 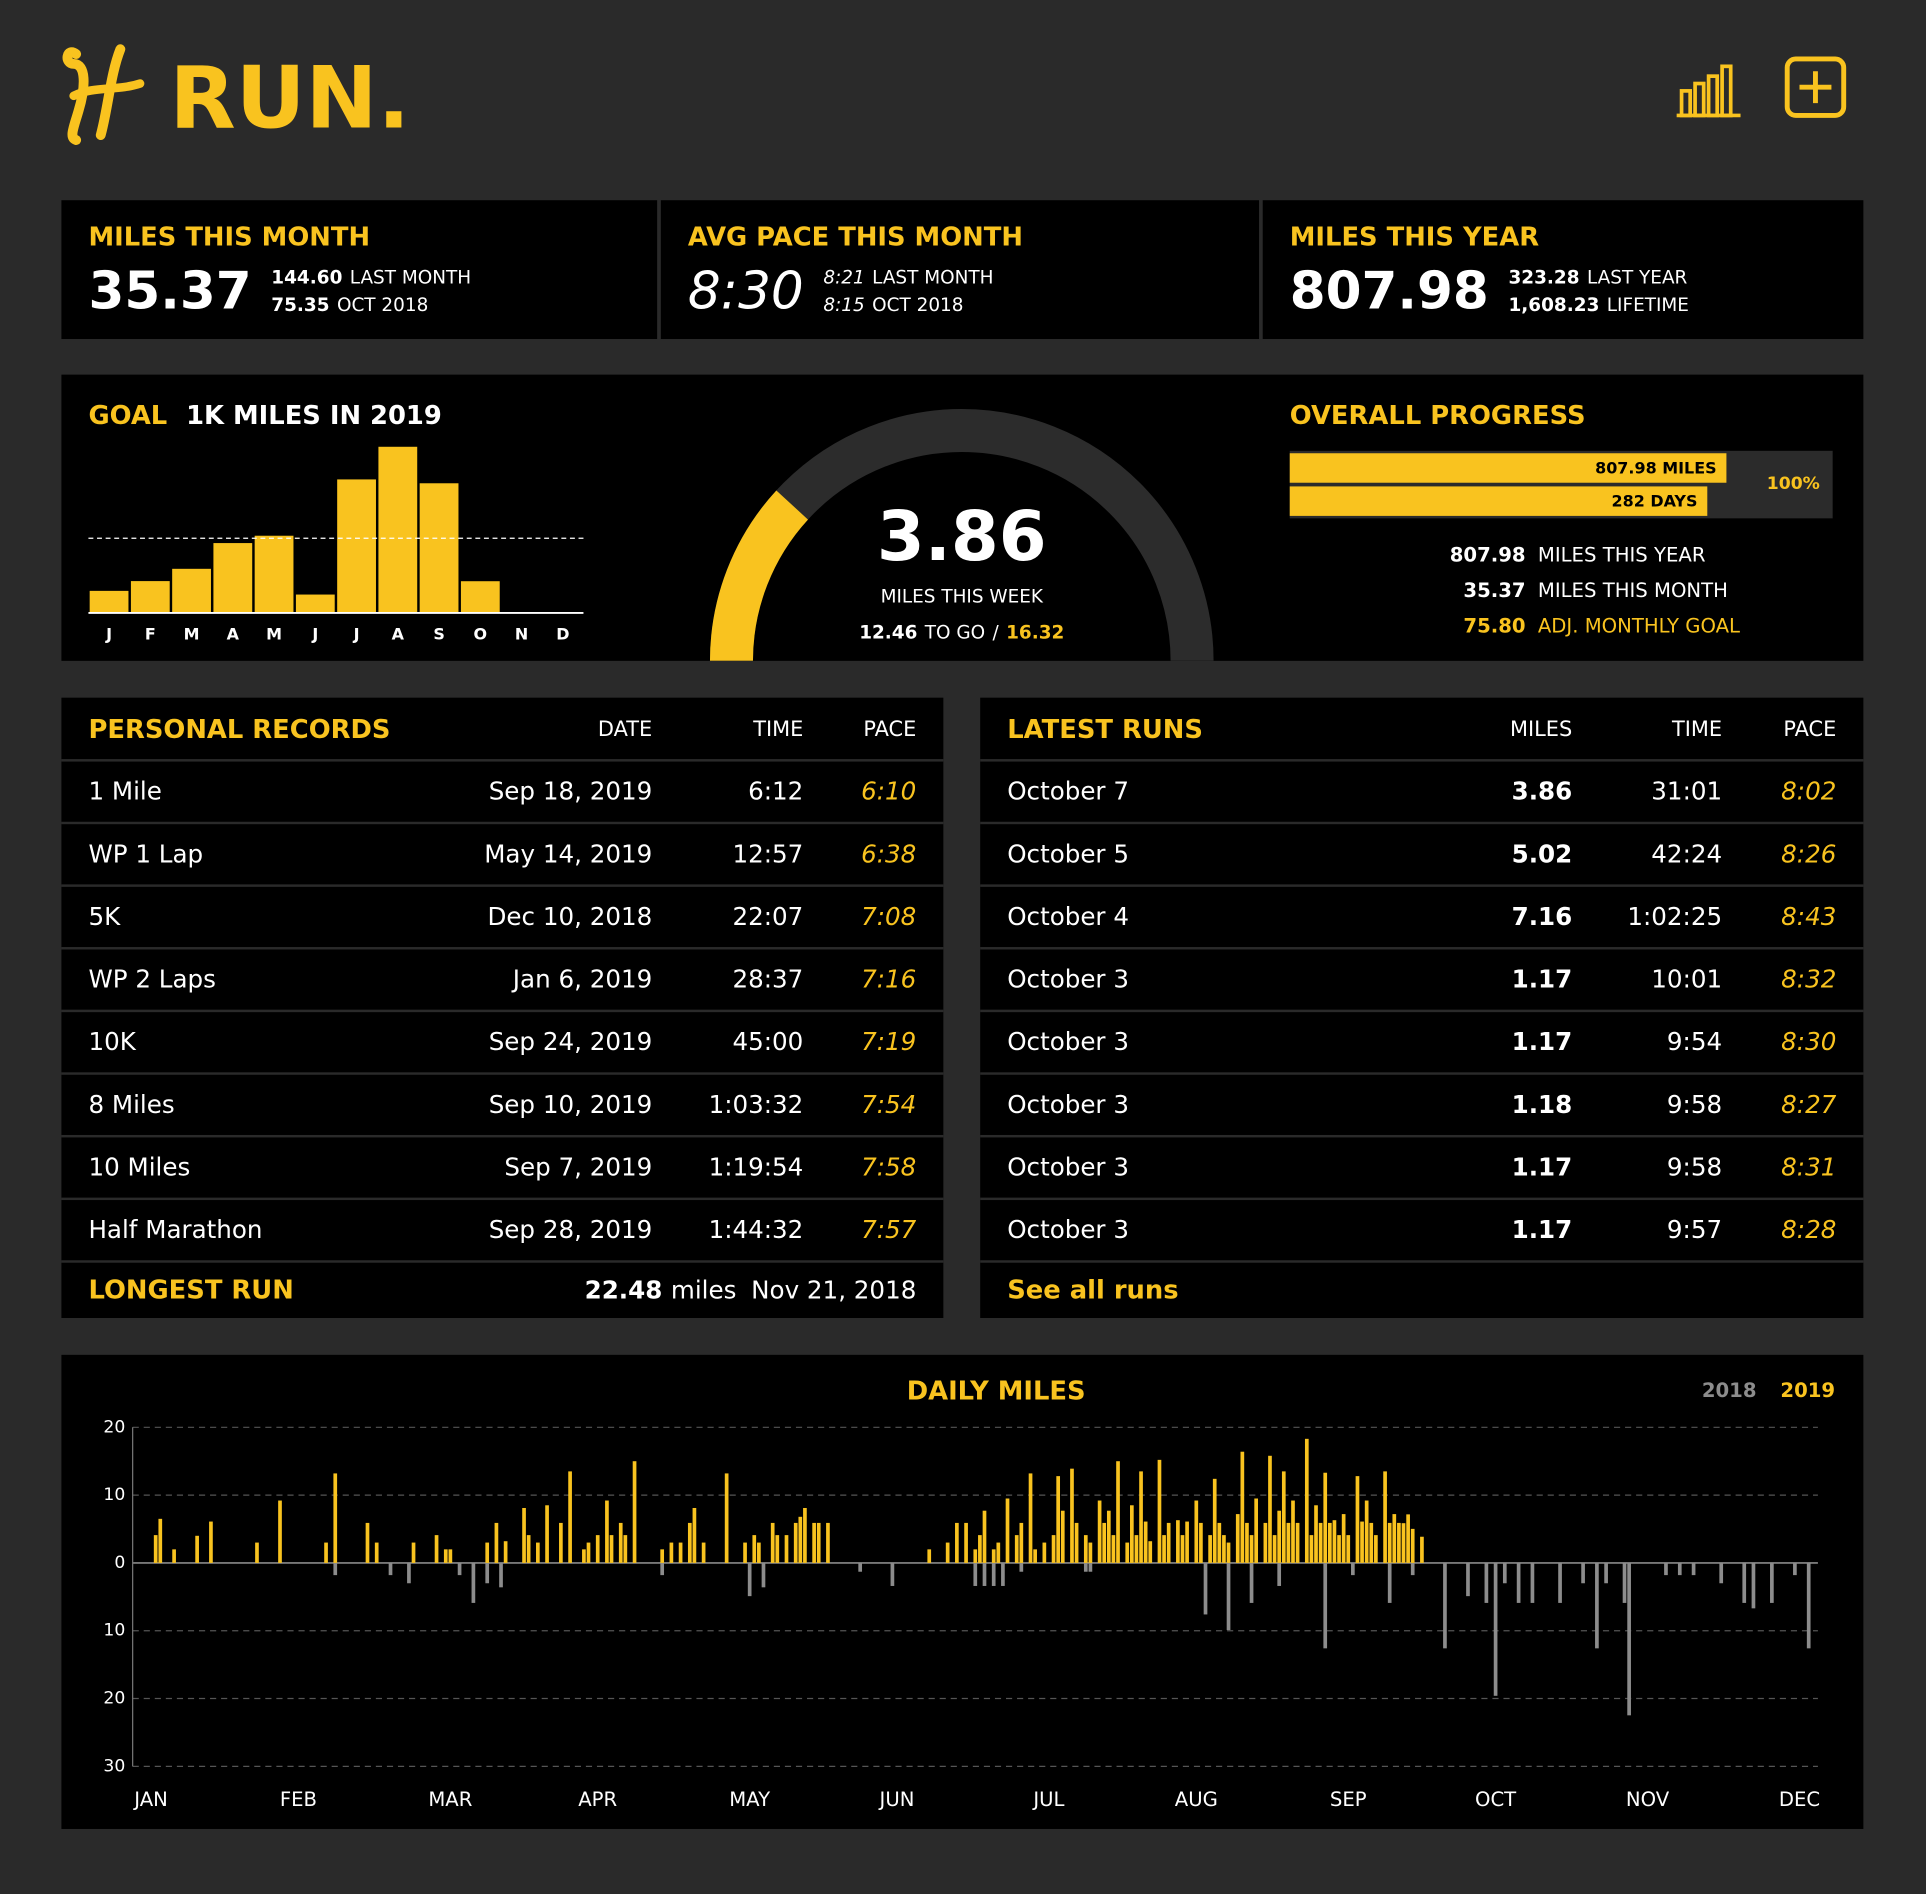 I want to click on x-tick-label: MAY, so click(x=750, y=1799).